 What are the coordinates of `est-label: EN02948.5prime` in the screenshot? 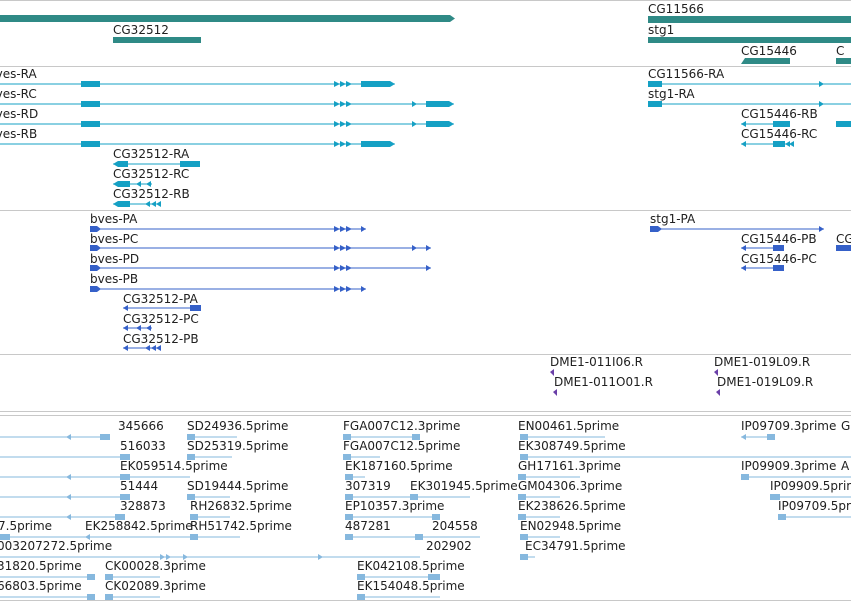 It's located at (571, 526).